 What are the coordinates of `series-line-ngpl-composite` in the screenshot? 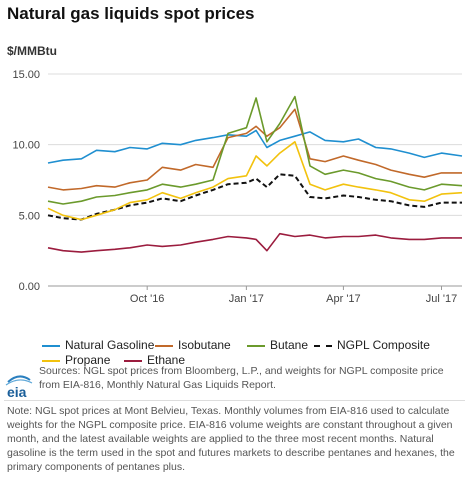 It's located at (254, 197).